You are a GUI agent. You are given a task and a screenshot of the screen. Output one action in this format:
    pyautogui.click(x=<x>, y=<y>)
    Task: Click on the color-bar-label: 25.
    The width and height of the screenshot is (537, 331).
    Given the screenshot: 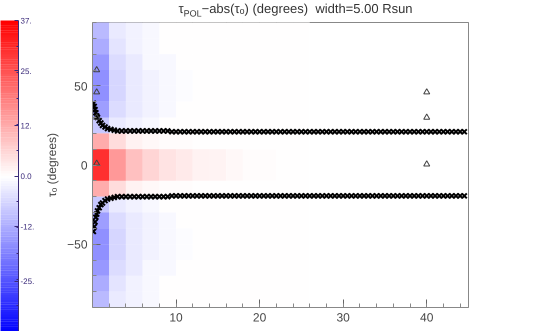 What is the action you would take?
    pyautogui.click(x=26, y=71)
    